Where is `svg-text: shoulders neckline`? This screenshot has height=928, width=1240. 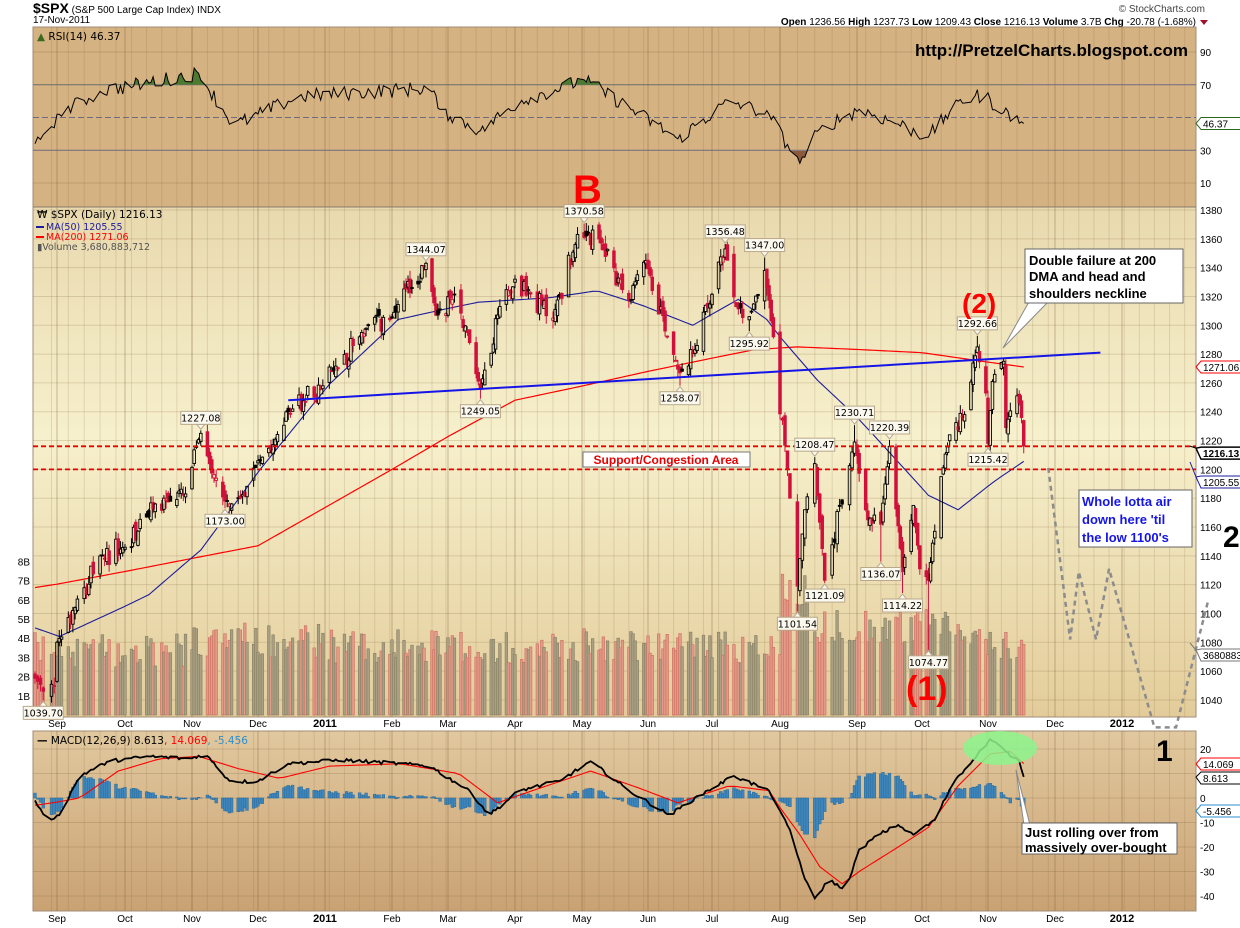
svg-text: shoulders neckline is located at coordinates (1088, 293).